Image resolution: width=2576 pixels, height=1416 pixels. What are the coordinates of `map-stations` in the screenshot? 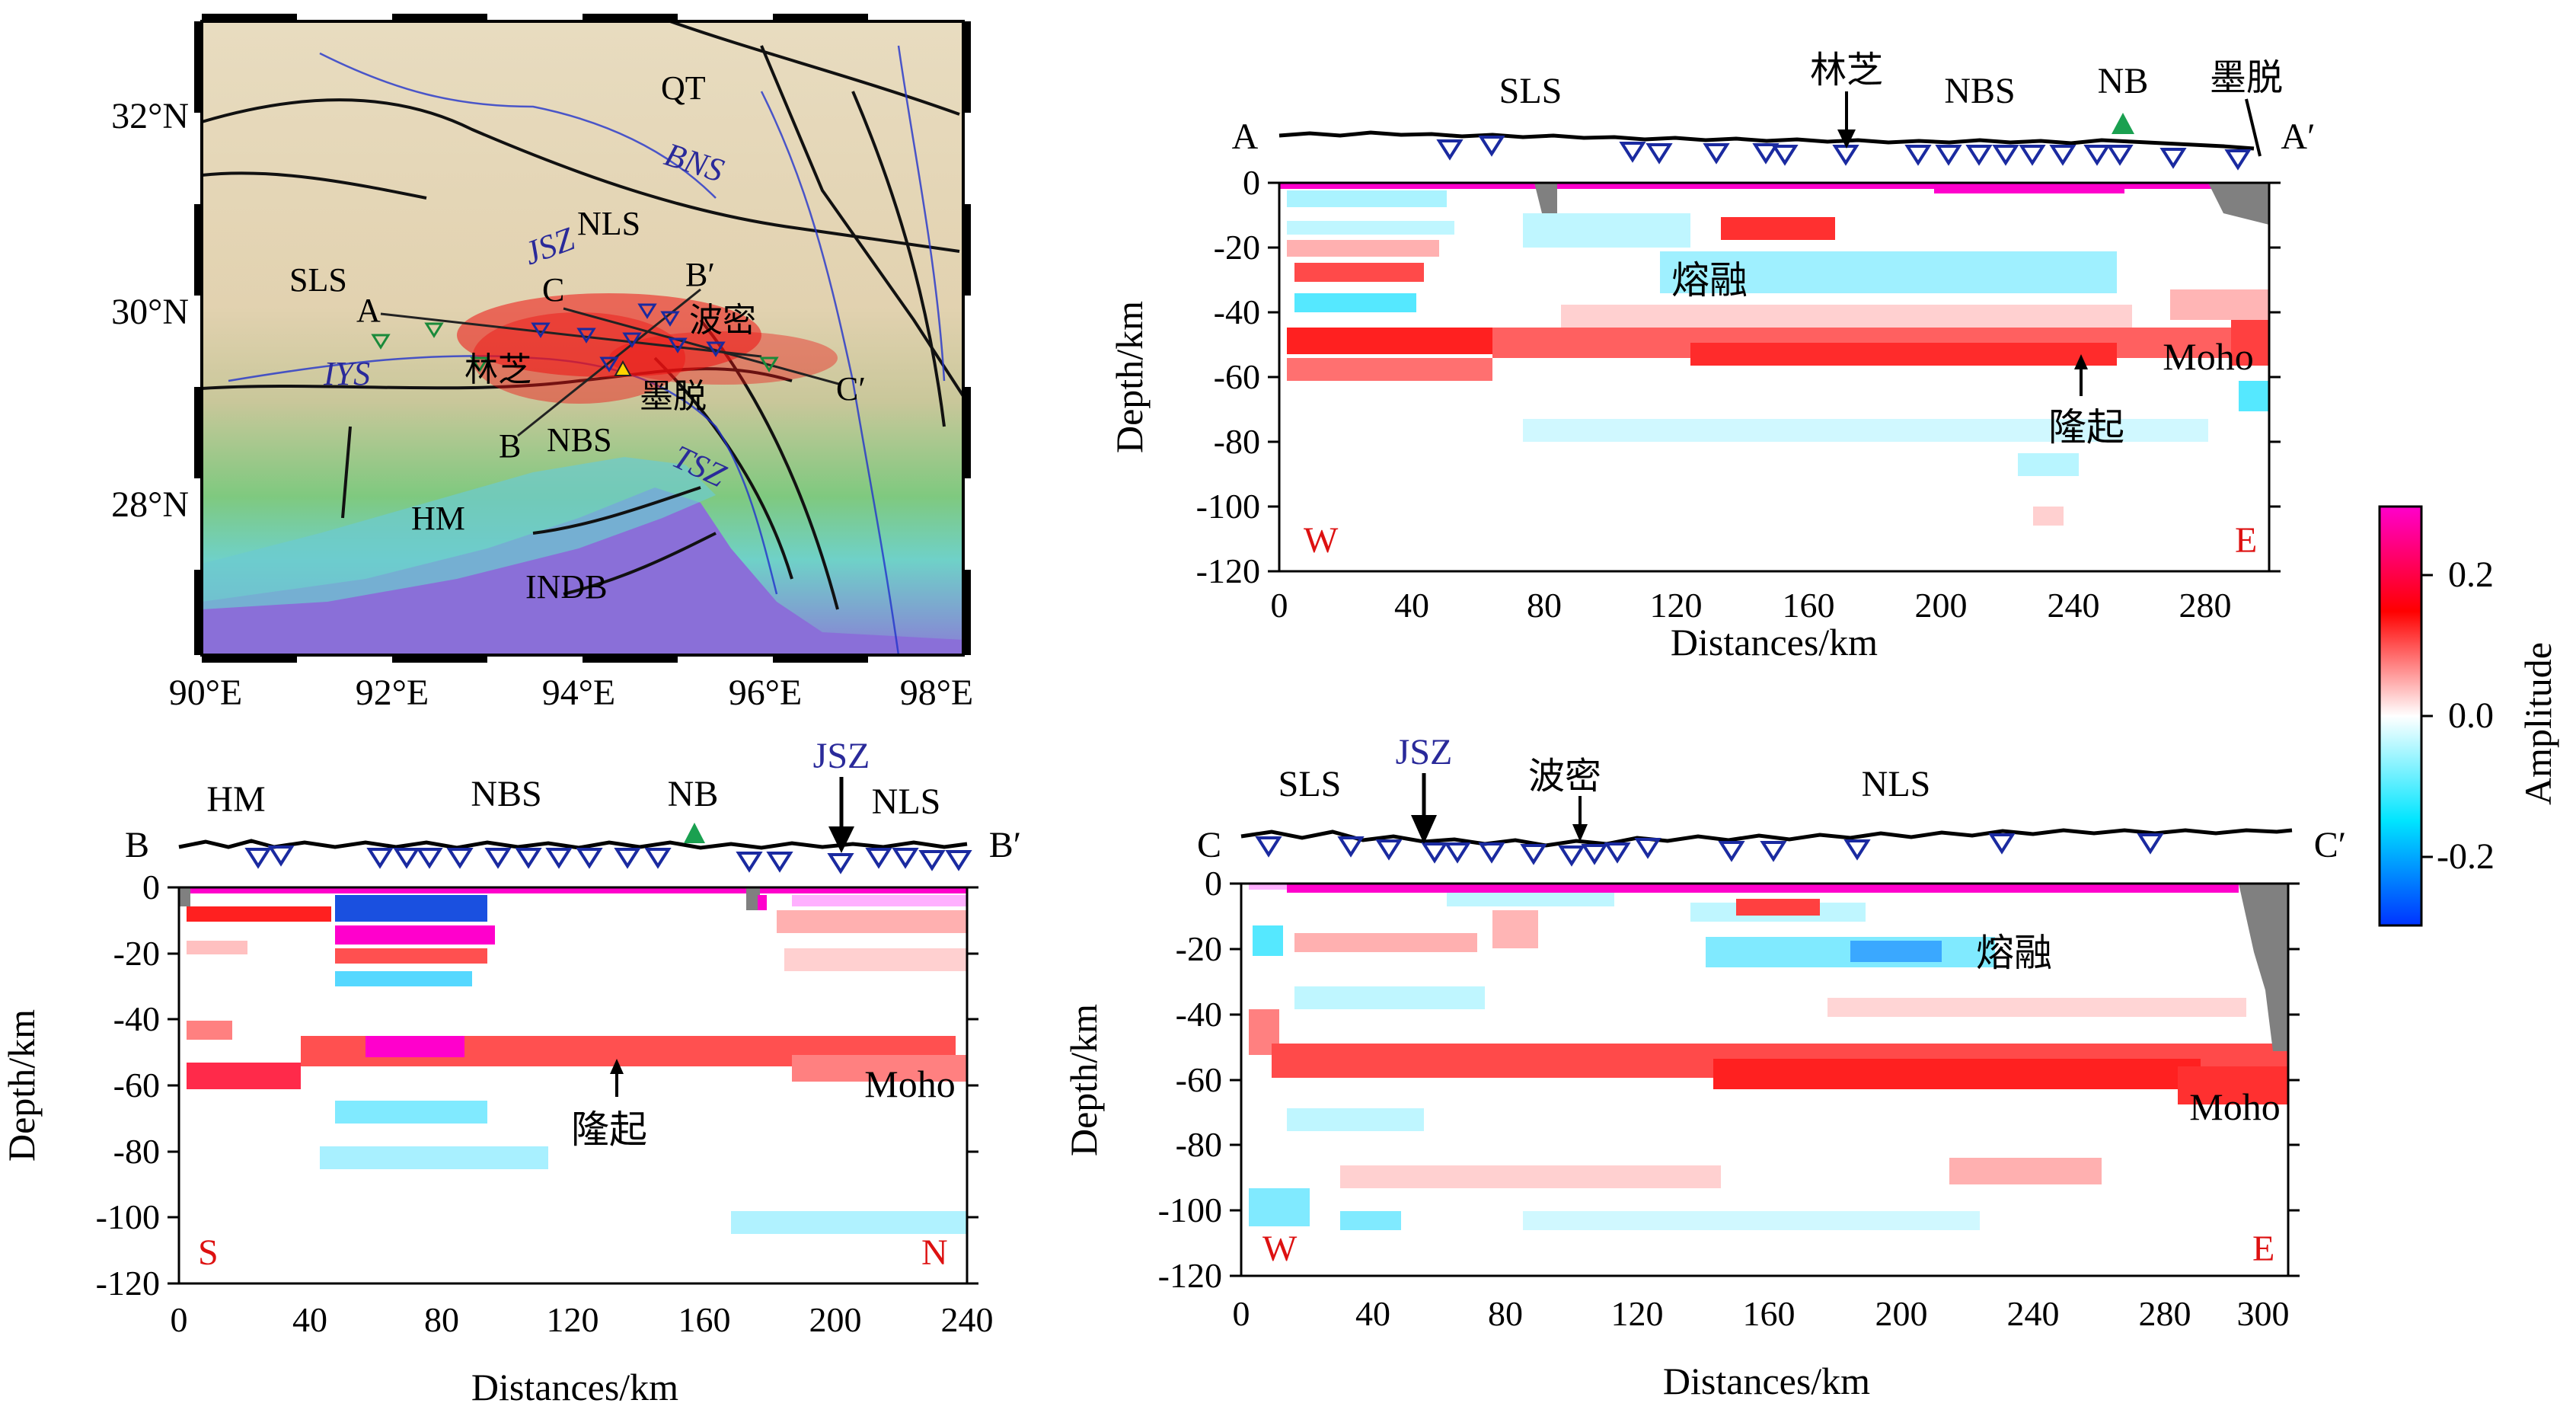 It's located at (628, 337).